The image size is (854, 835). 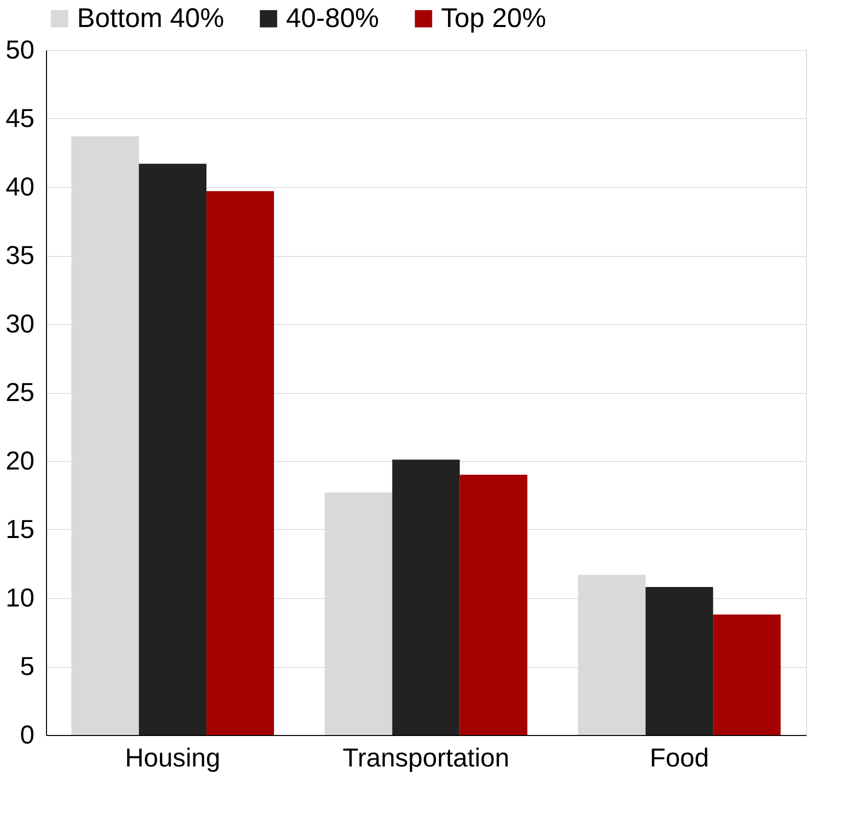 What do you see at coordinates (333, 17) in the screenshot?
I see `legend-label: 40-80%` at bounding box center [333, 17].